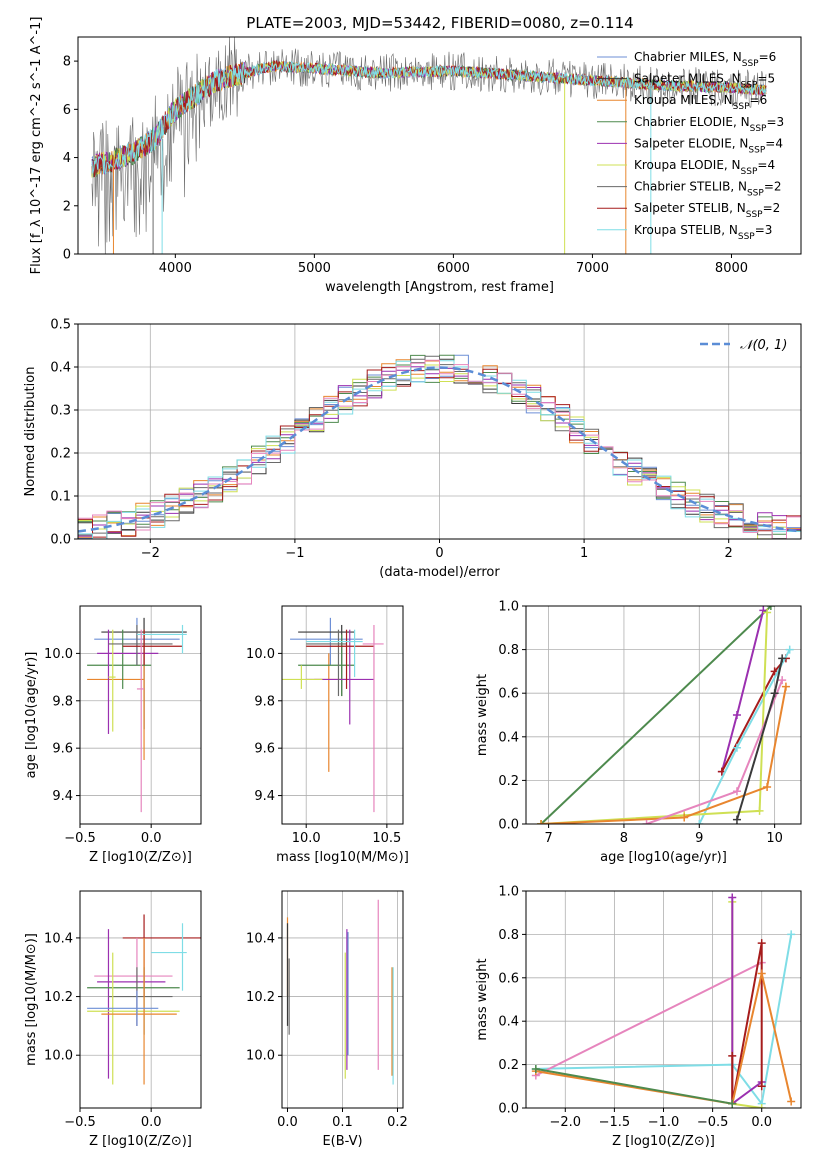  What do you see at coordinates (31, 715) in the screenshot?
I see `axis-label-y: age [log10(age/yr)]` at bounding box center [31, 715].